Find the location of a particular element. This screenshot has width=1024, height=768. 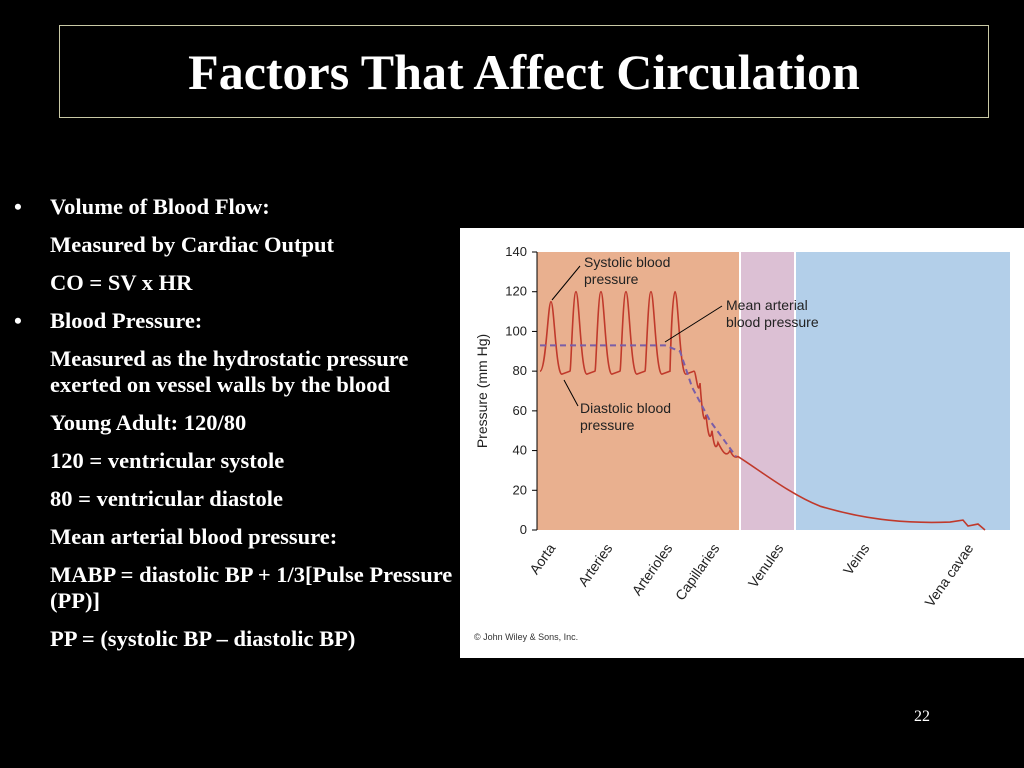

category-label: Venules is located at coordinates (766, 566).